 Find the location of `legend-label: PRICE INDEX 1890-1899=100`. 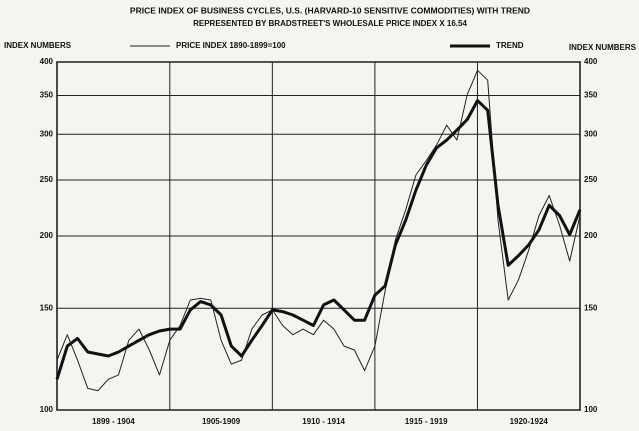

legend-label: PRICE INDEX 1890-1899=100 is located at coordinates (231, 45).